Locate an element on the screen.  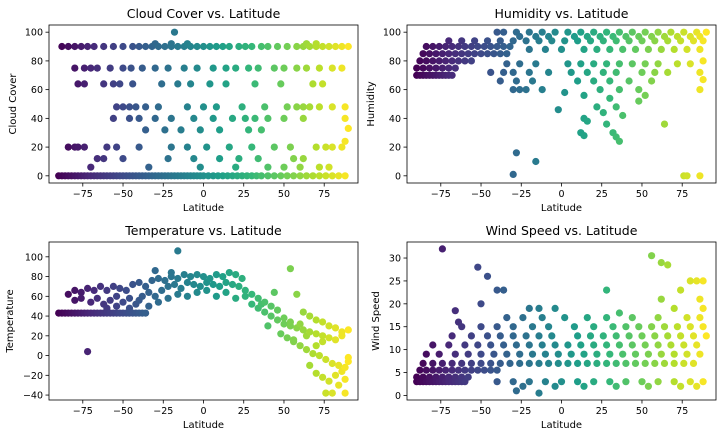
x-tick-label: 25 is located at coordinates (602, 194).